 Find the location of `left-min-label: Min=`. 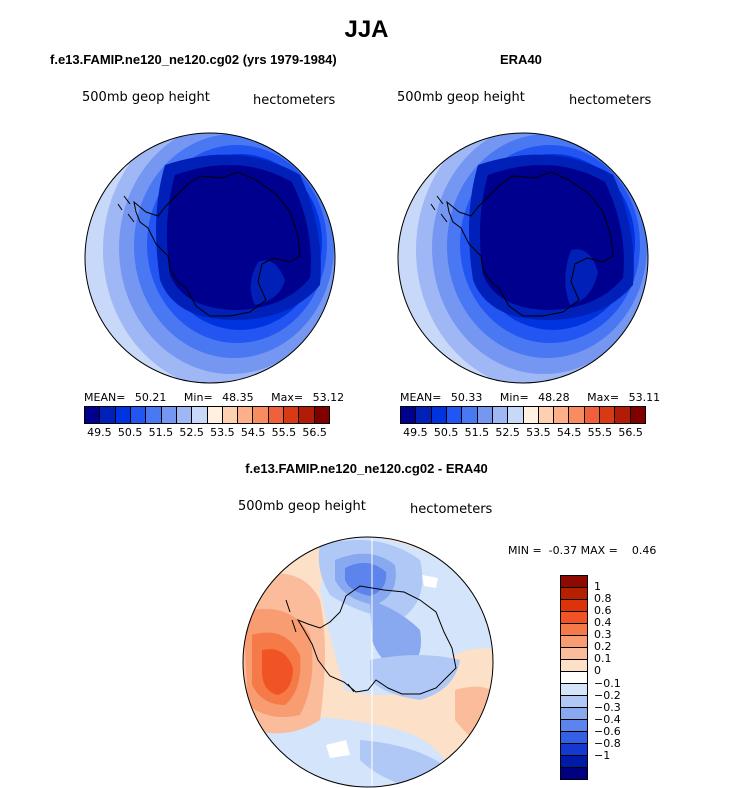

left-min-label: Min= is located at coordinates (198, 397).